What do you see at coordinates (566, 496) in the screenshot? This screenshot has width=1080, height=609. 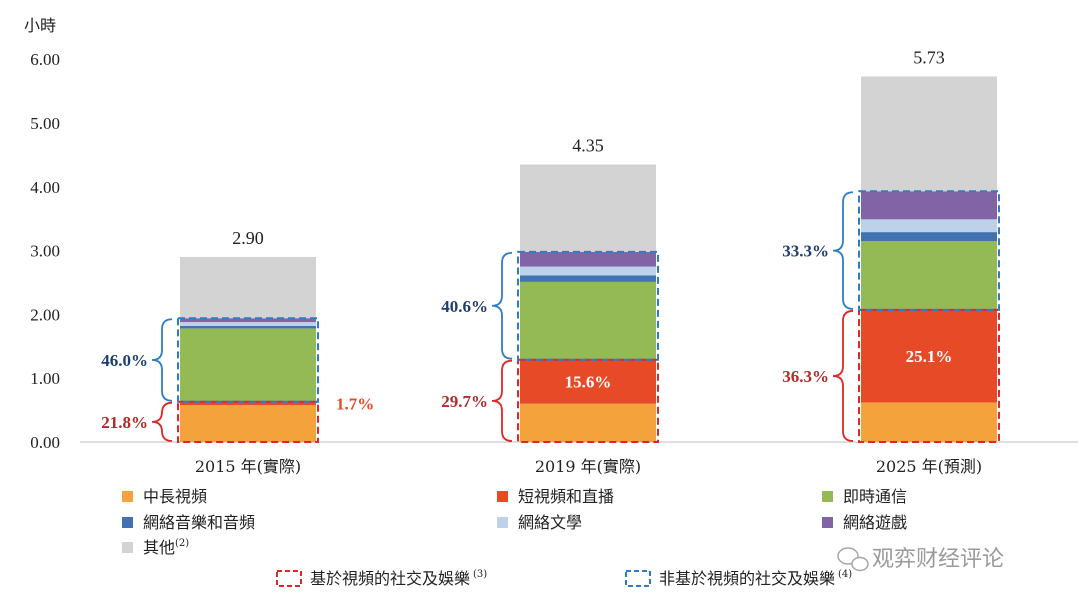 I see `legend-label: 短視頻和直播` at bounding box center [566, 496].